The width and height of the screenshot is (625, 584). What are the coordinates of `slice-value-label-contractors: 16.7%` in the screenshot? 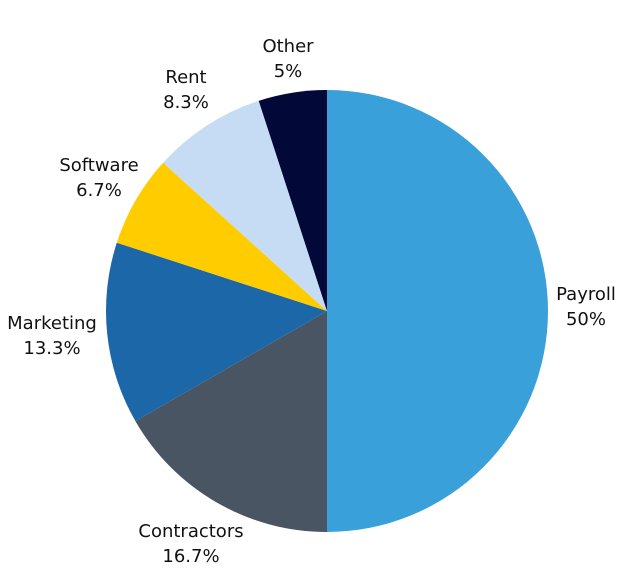 It's located at (190, 556).